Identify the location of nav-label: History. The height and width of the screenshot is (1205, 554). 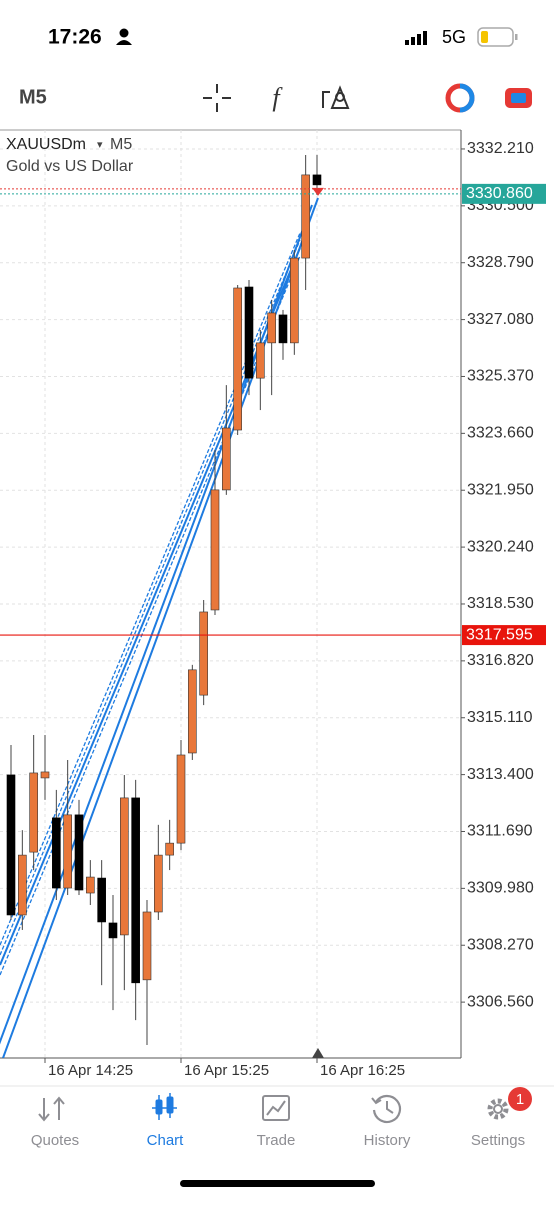
(387, 1140).